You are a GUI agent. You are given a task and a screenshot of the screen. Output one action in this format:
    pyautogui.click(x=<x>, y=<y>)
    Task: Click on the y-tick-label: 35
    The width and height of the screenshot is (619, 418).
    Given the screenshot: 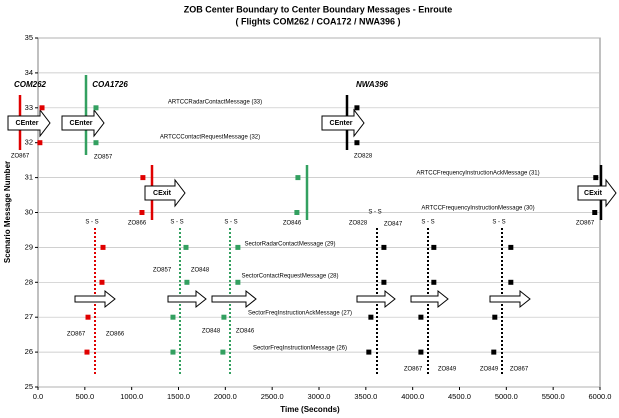 What is the action you would take?
    pyautogui.click(x=29, y=37)
    